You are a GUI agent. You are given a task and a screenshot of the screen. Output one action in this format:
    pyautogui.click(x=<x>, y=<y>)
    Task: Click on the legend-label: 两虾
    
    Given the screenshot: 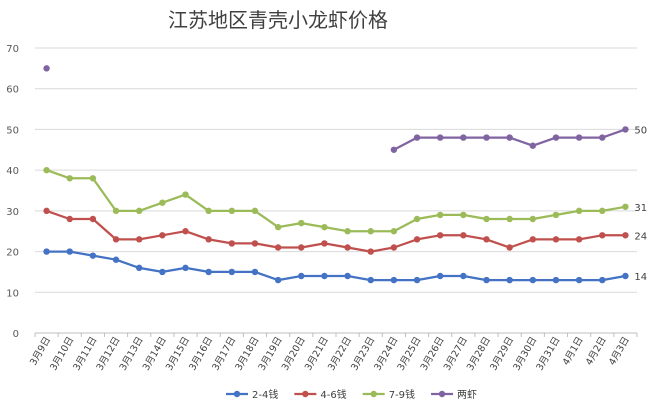 What is the action you would take?
    pyautogui.click(x=467, y=394)
    